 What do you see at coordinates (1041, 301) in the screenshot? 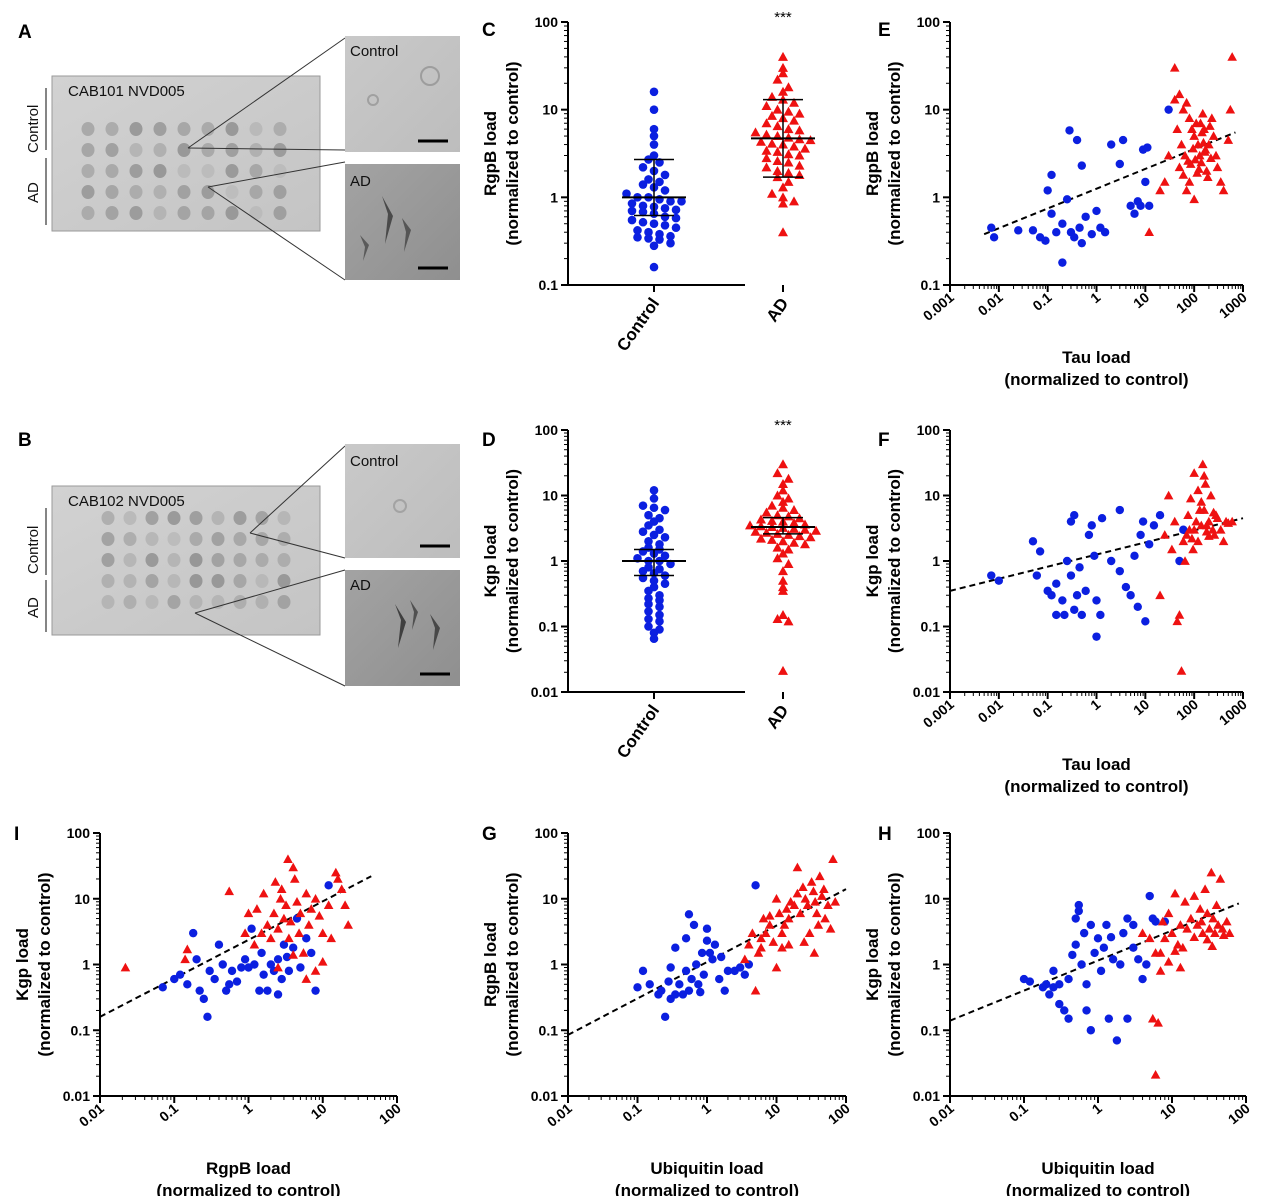
I see `x-tick-label: 0.1` at bounding box center [1041, 301].